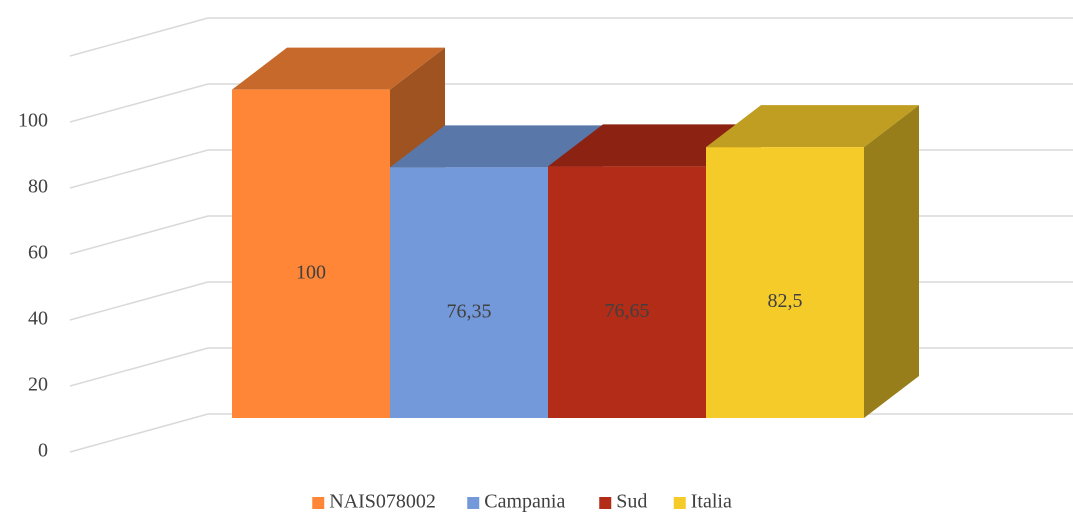  What do you see at coordinates (631, 502) in the screenshot?
I see `legend-label: Sud` at bounding box center [631, 502].